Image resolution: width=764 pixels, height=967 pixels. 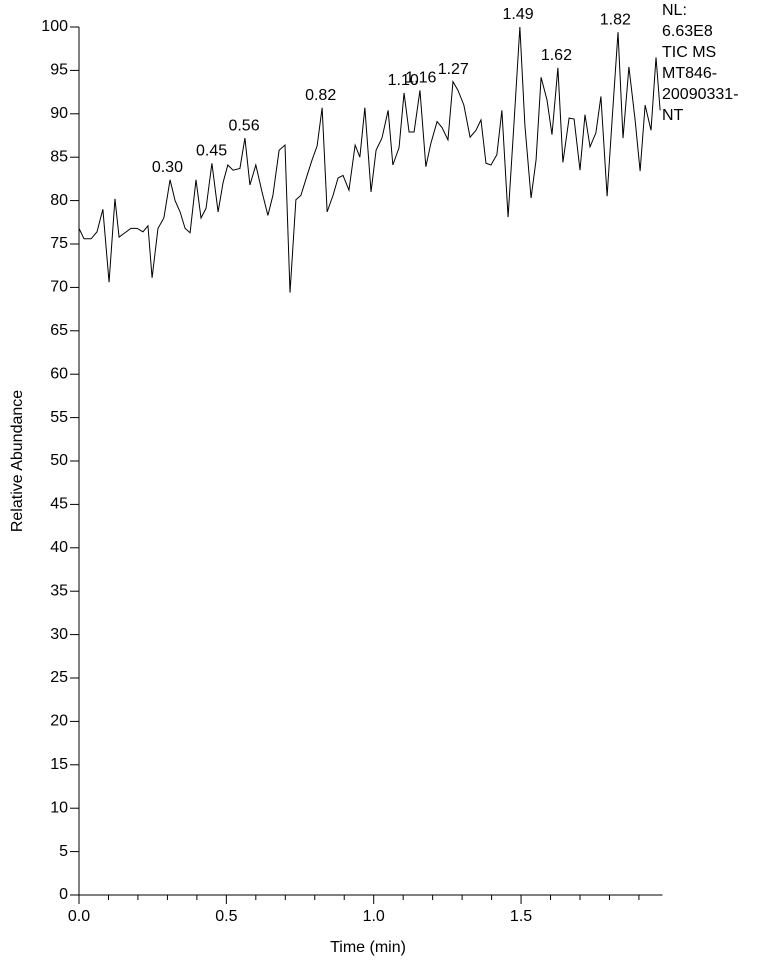 I want to click on y-tick-label: 70, so click(x=59, y=287).